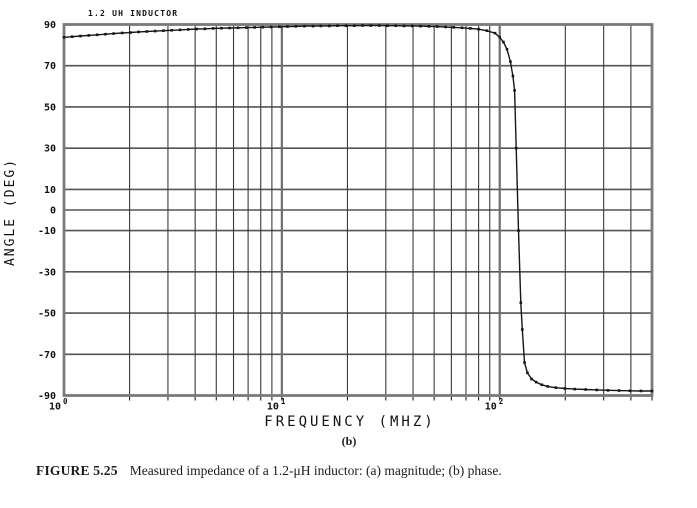 The width and height of the screenshot is (697, 508). I want to click on y-tick-label: 50, so click(50, 107).